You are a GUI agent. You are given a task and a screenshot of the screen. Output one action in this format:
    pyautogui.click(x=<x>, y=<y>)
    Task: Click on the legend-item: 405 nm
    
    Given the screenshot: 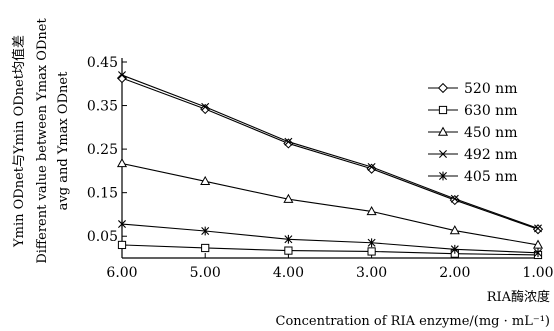 What is the action you would take?
    pyautogui.click(x=472, y=177)
    